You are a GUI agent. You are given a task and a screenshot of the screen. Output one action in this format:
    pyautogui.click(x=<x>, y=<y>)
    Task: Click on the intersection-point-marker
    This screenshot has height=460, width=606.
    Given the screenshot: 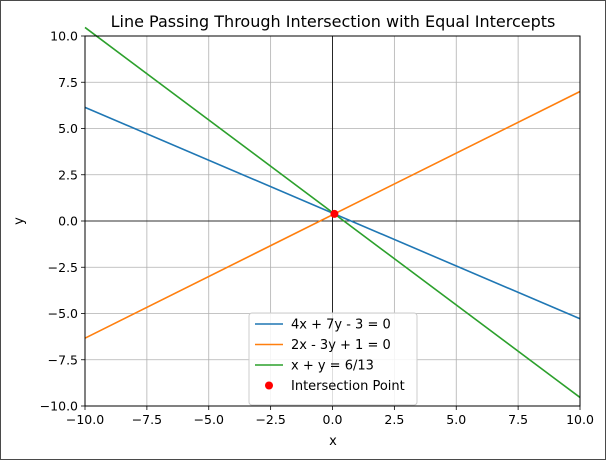 What is the action you would take?
    pyautogui.click(x=334, y=213)
    